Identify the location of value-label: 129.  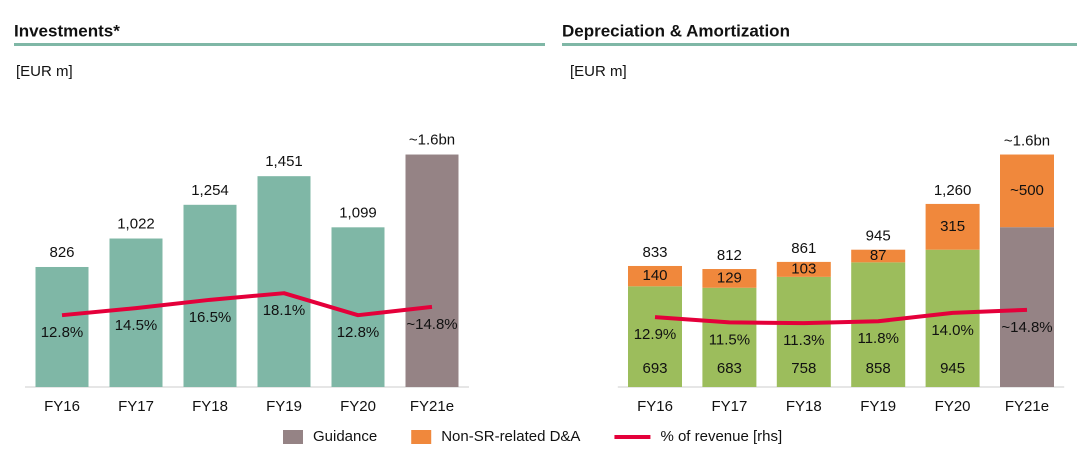
(729, 277).